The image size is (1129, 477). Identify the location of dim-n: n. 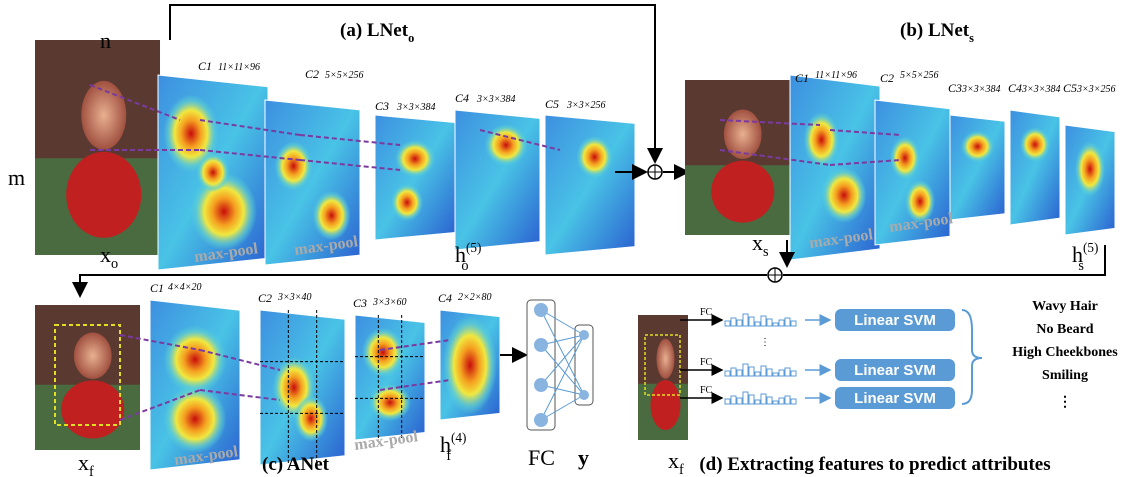
(105, 40).